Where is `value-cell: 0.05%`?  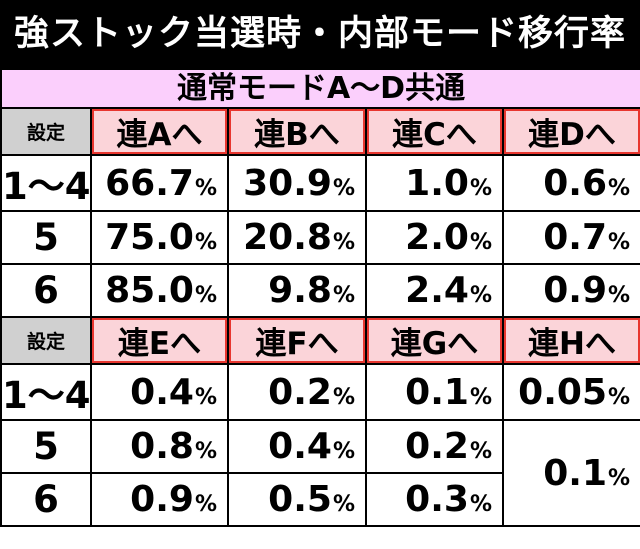 value-cell: 0.05% is located at coordinates (570, 392).